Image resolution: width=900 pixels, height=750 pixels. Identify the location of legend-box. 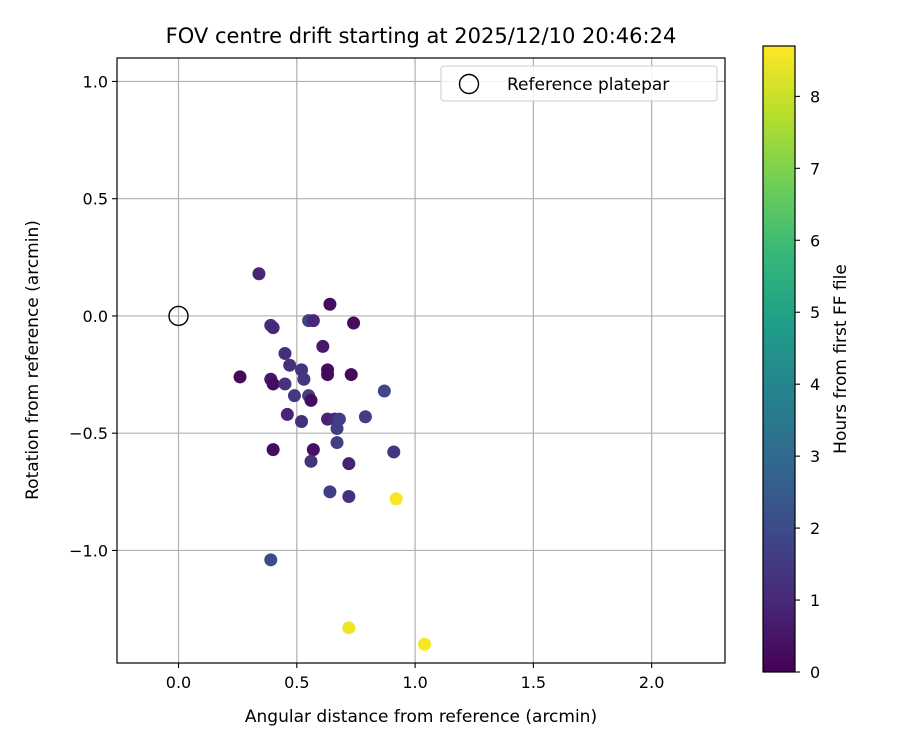
(579, 83).